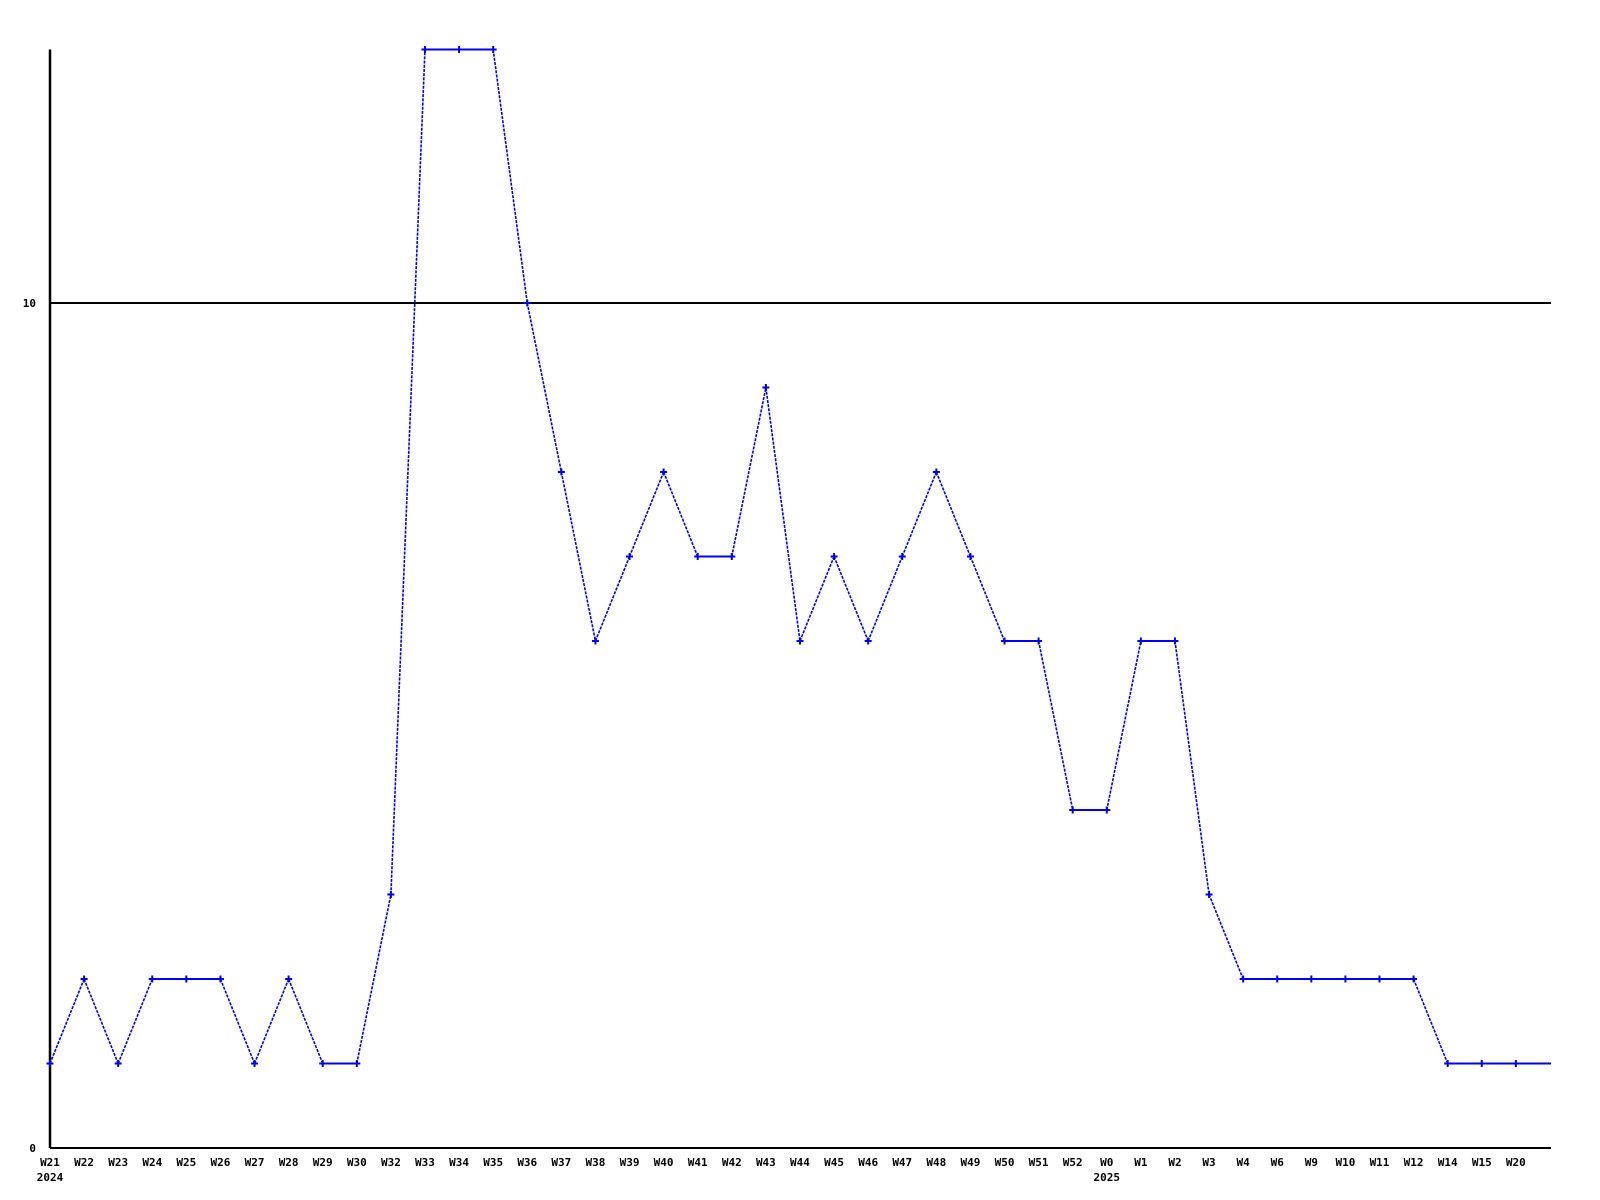  I want to click on x-tick-label: W45, so click(834, 1162).